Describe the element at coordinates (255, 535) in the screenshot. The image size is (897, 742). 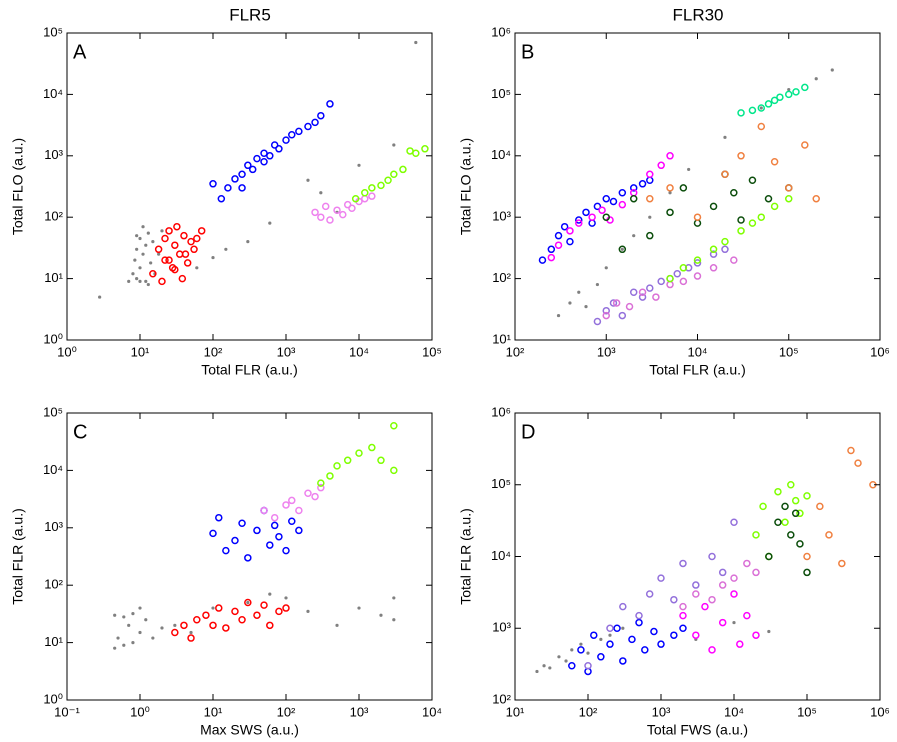
I see `points` at that location.